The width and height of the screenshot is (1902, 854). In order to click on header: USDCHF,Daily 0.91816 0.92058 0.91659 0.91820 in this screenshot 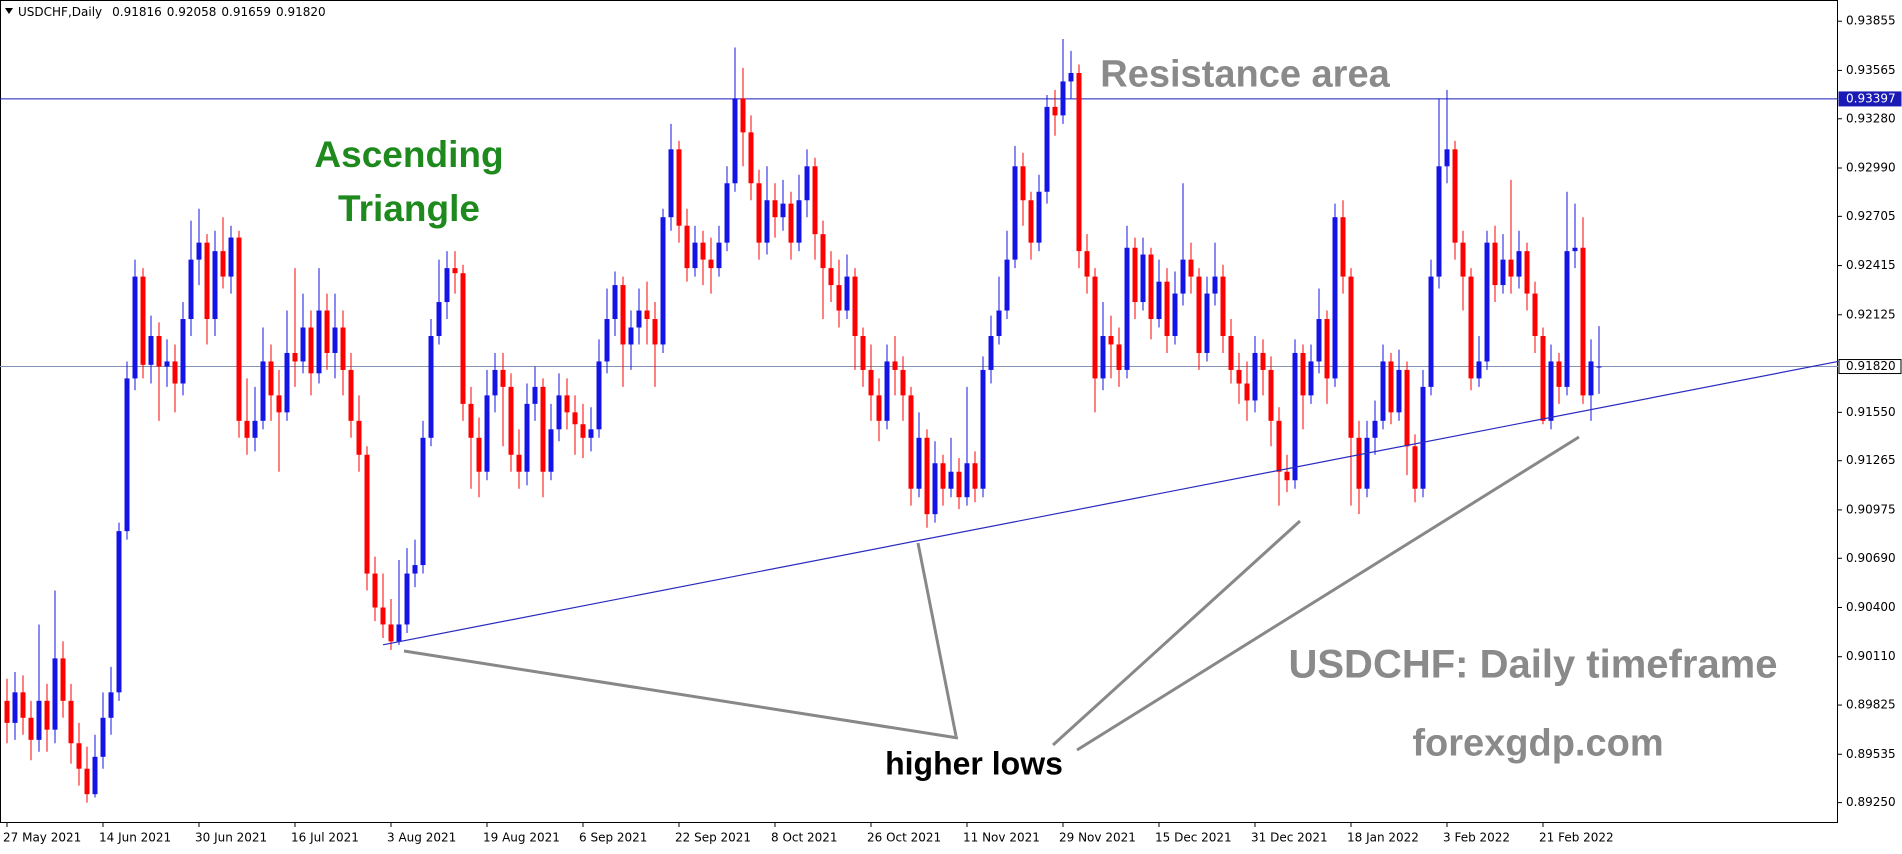, I will do `click(172, 12)`.